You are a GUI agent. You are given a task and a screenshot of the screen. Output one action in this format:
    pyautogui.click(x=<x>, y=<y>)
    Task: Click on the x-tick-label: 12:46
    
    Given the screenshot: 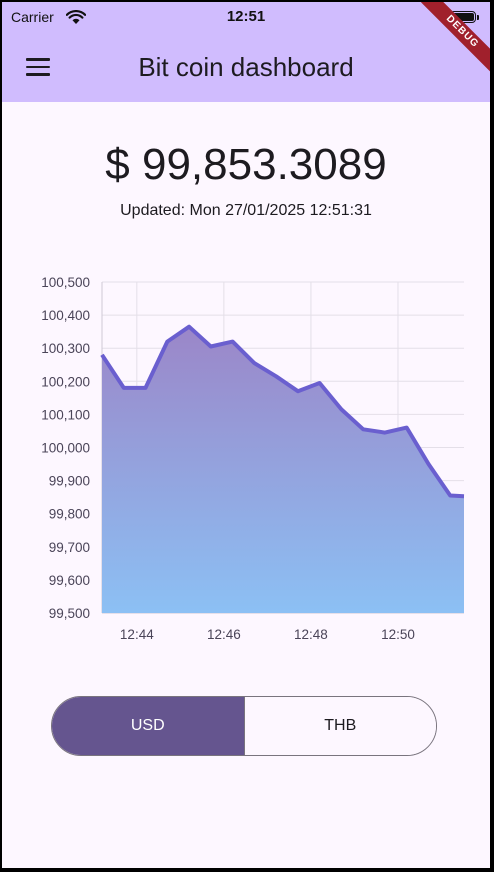 What is the action you would take?
    pyautogui.click(x=224, y=634)
    